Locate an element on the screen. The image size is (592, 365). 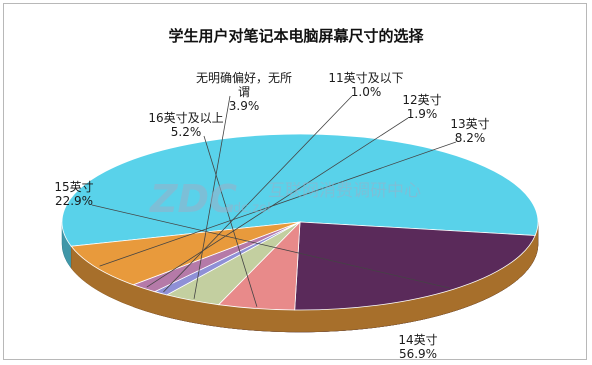
slice-label-value: 56.9% is located at coordinates (418, 354).